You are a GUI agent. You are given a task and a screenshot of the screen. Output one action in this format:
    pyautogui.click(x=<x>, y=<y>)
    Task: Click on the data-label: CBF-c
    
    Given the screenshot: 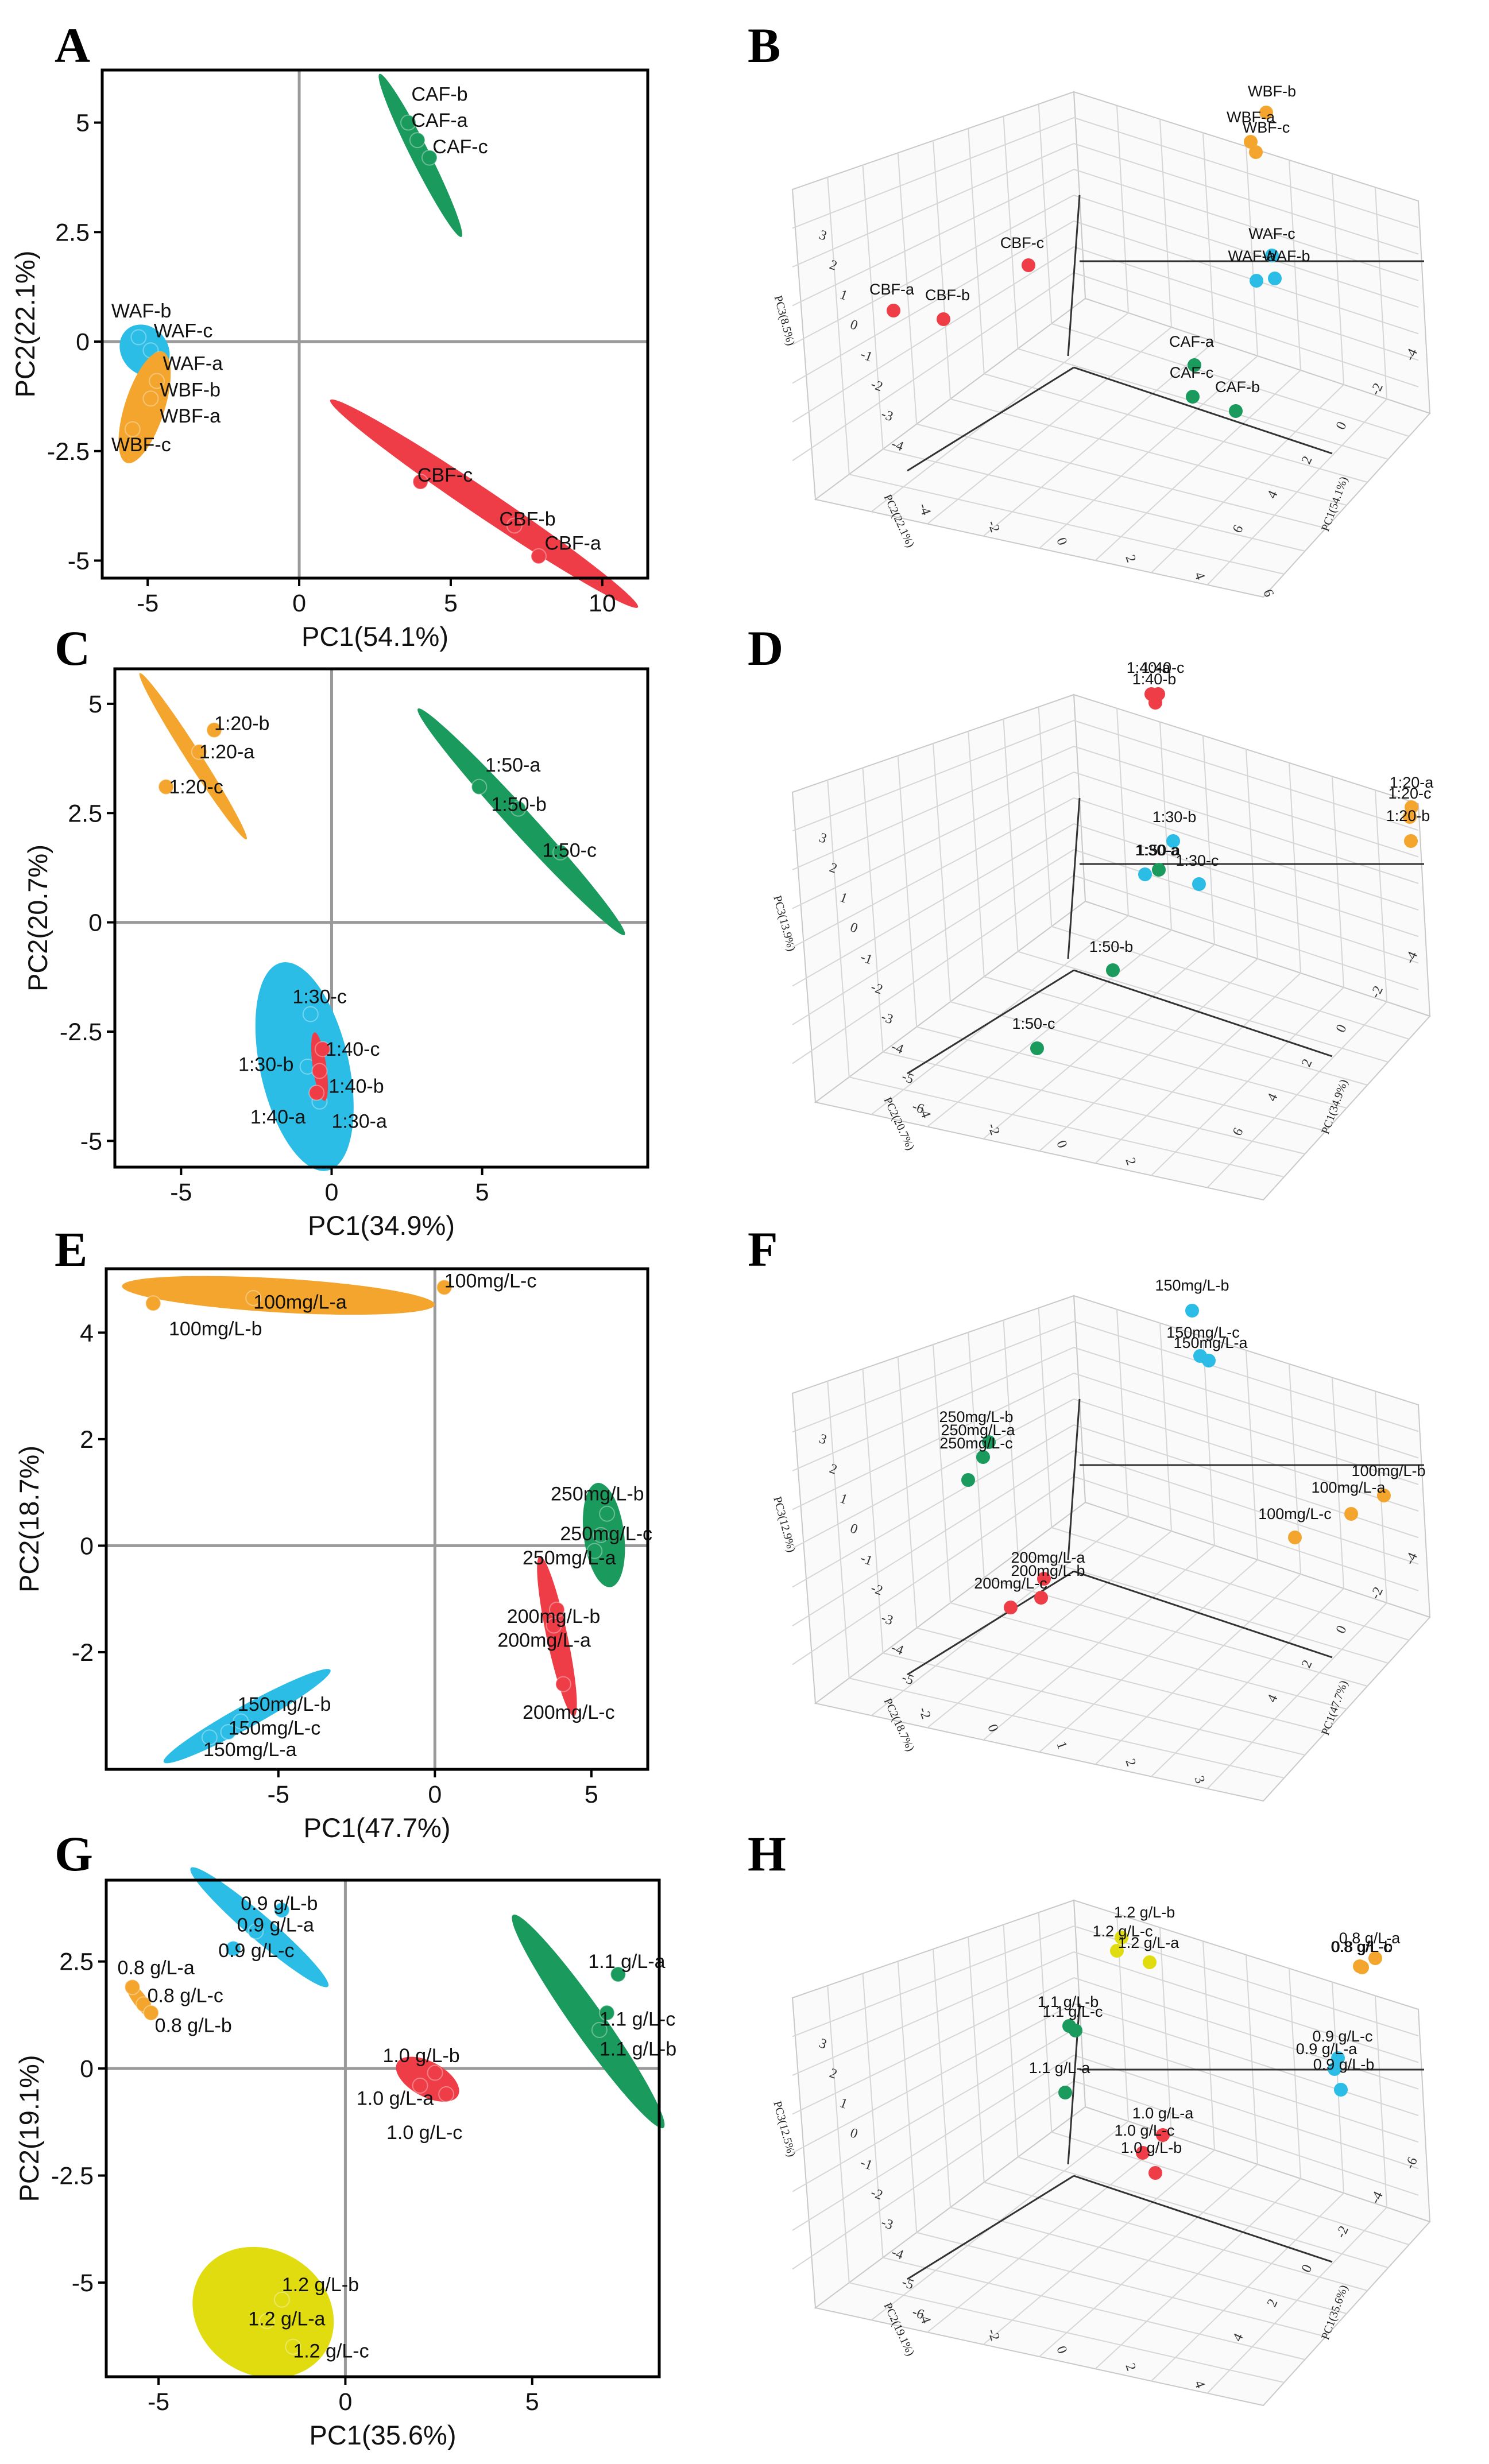 What is the action you would take?
    pyautogui.click(x=445, y=475)
    